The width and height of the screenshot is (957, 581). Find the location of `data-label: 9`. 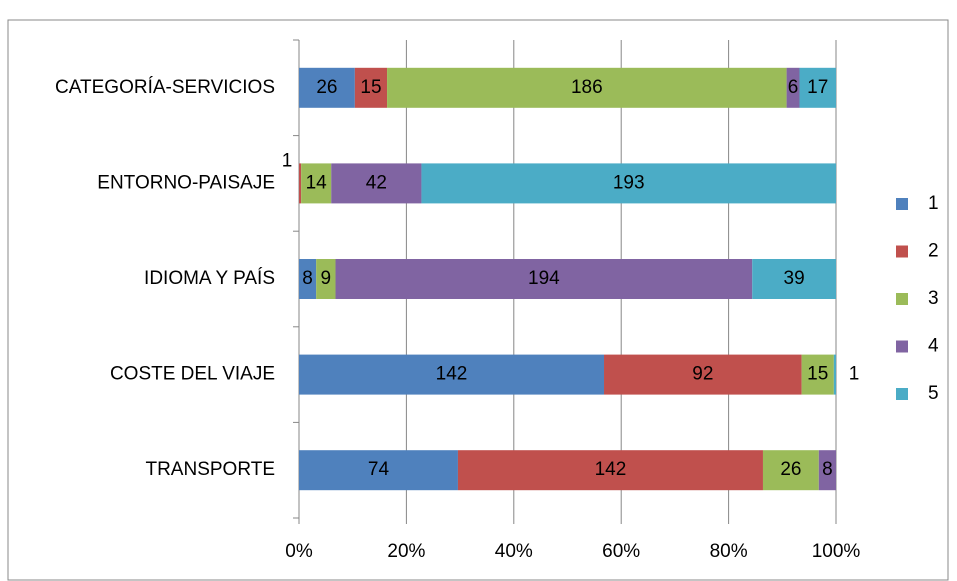

data-label: 9 is located at coordinates (326, 278).